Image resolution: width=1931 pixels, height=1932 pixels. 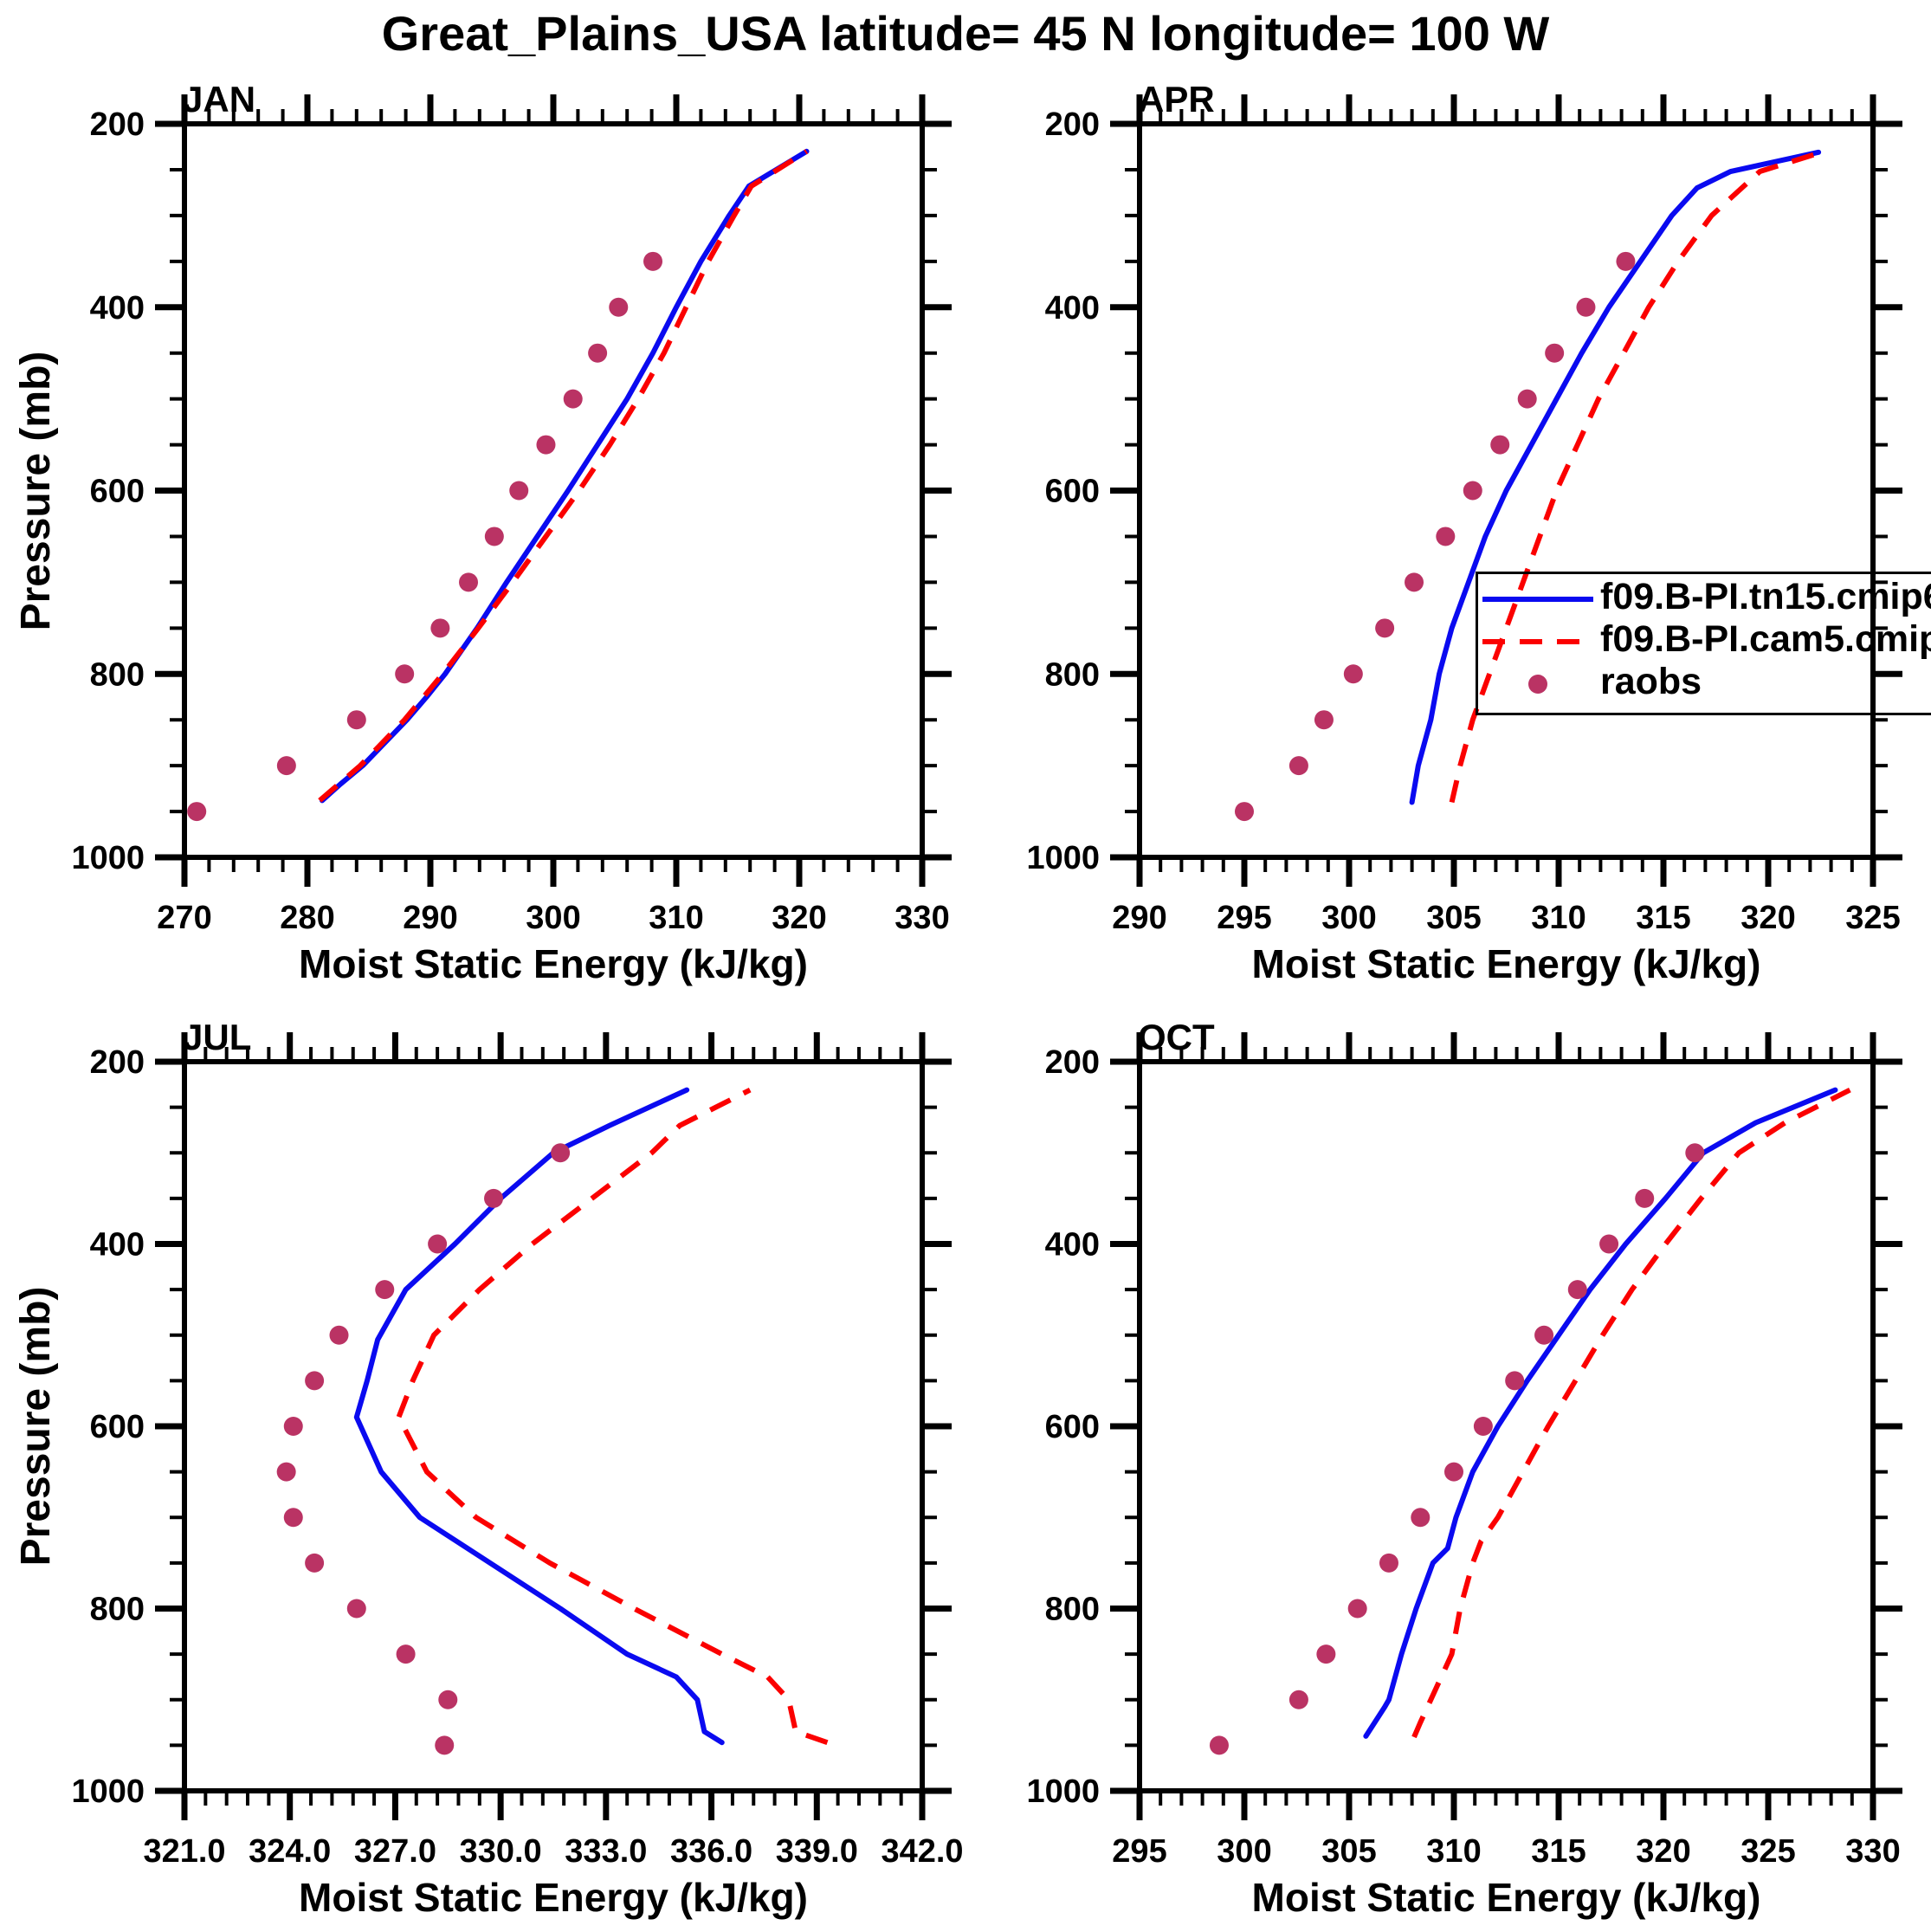 What do you see at coordinates (1072, 1062) in the screenshot?
I see `y-tick-label: 200` at bounding box center [1072, 1062].